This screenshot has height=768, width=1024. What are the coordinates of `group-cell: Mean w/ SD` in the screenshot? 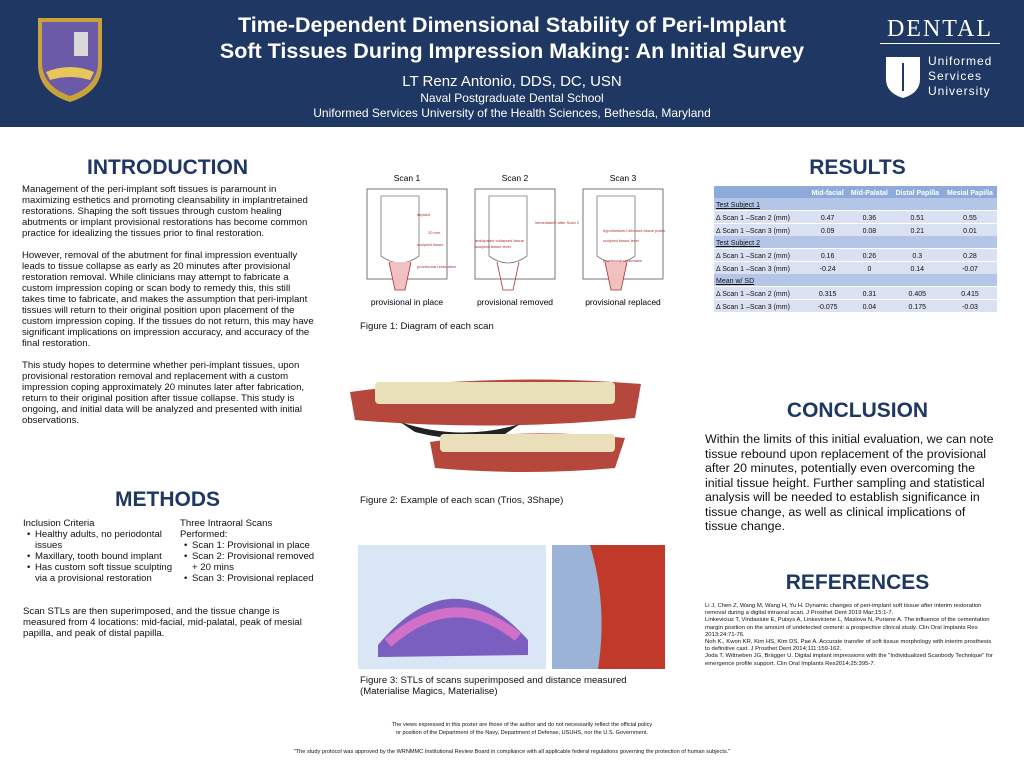 It's located at (855, 280).